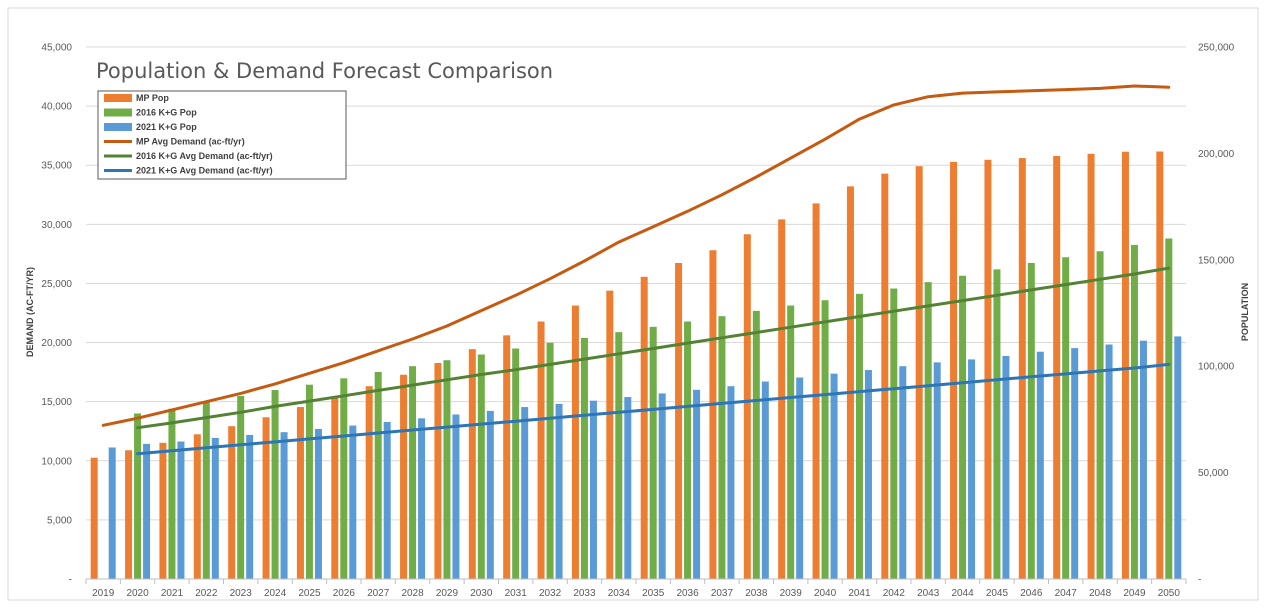 The height and width of the screenshot is (610, 1266). I want to click on y-left-tick-label: -, so click(70, 580).